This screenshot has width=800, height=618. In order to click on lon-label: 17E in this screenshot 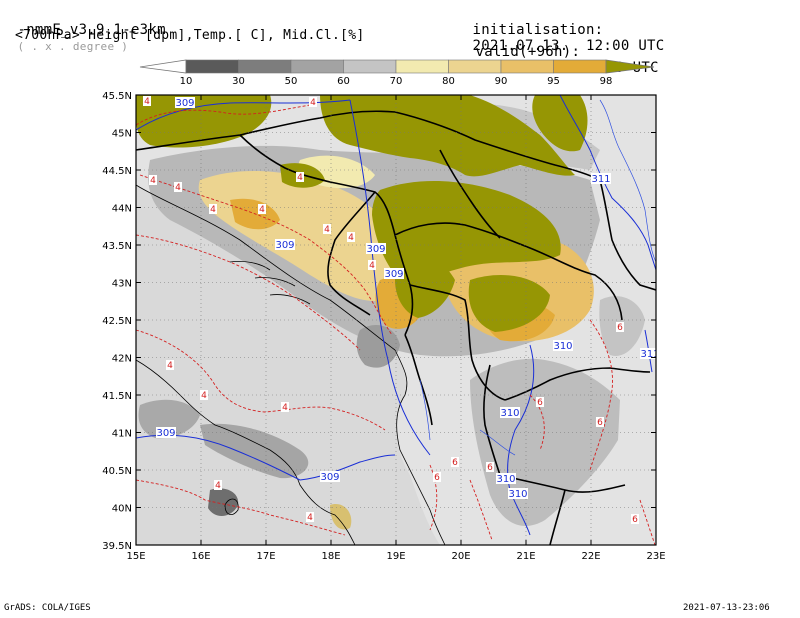, I will do `click(265, 556)`.